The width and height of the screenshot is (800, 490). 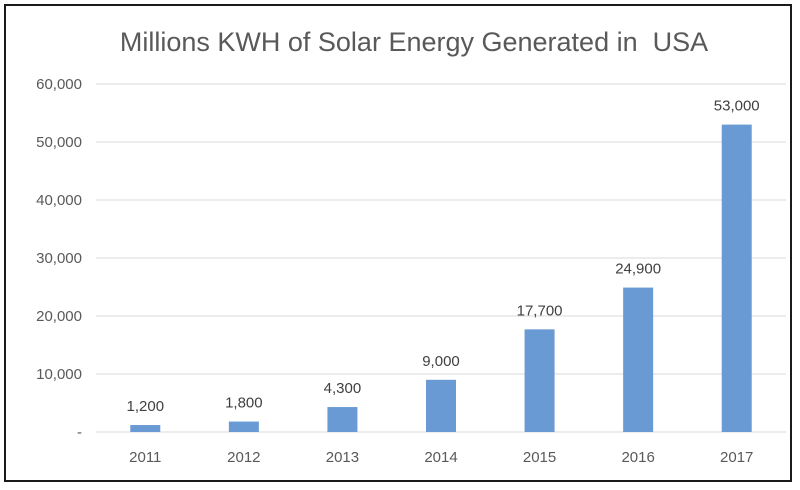 I want to click on x-axis-ticks: 2011 2012 2013 2014 2015 2016 2017, so click(x=441, y=457).